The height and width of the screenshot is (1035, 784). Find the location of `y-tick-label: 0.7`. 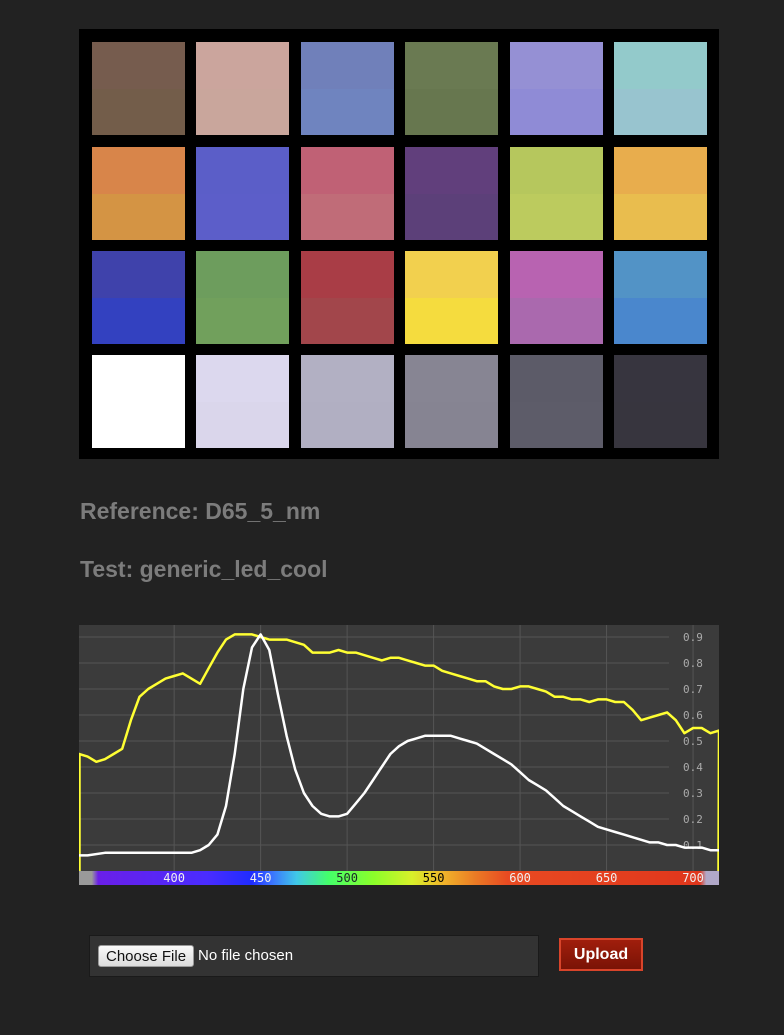

y-tick-label: 0.7 is located at coordinates (693, 689).